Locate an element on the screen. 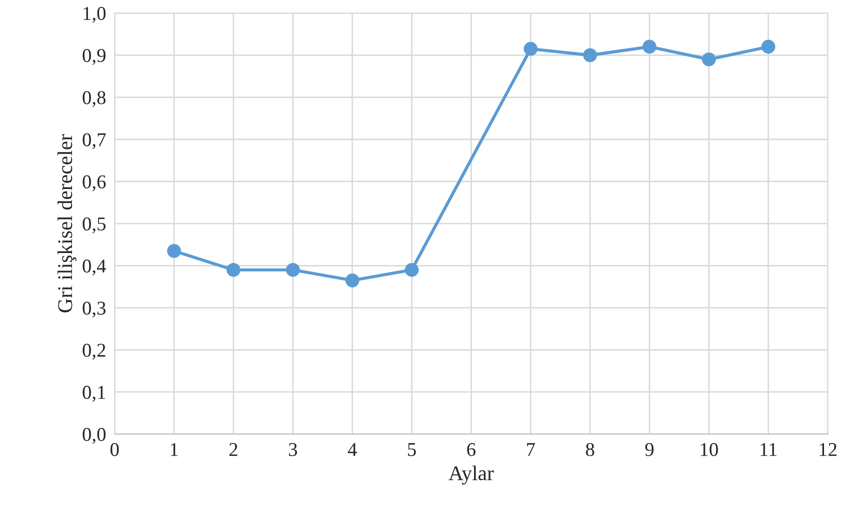 This screenshot has height=523, width=849. x-tick-label: 0 is located at coordinates (114, 449).